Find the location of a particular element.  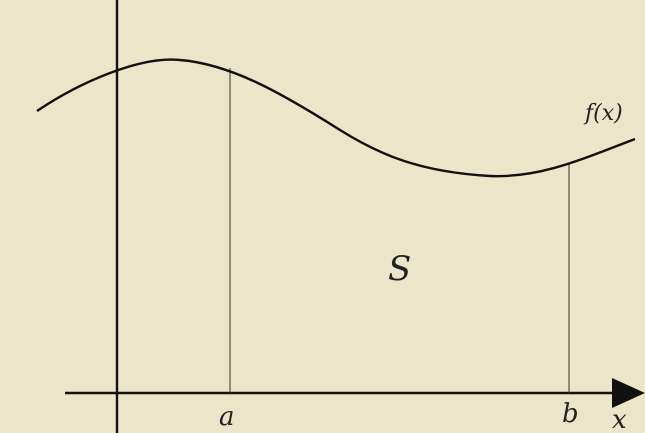

x-axis-label: x is located at coordinates (619, 419).